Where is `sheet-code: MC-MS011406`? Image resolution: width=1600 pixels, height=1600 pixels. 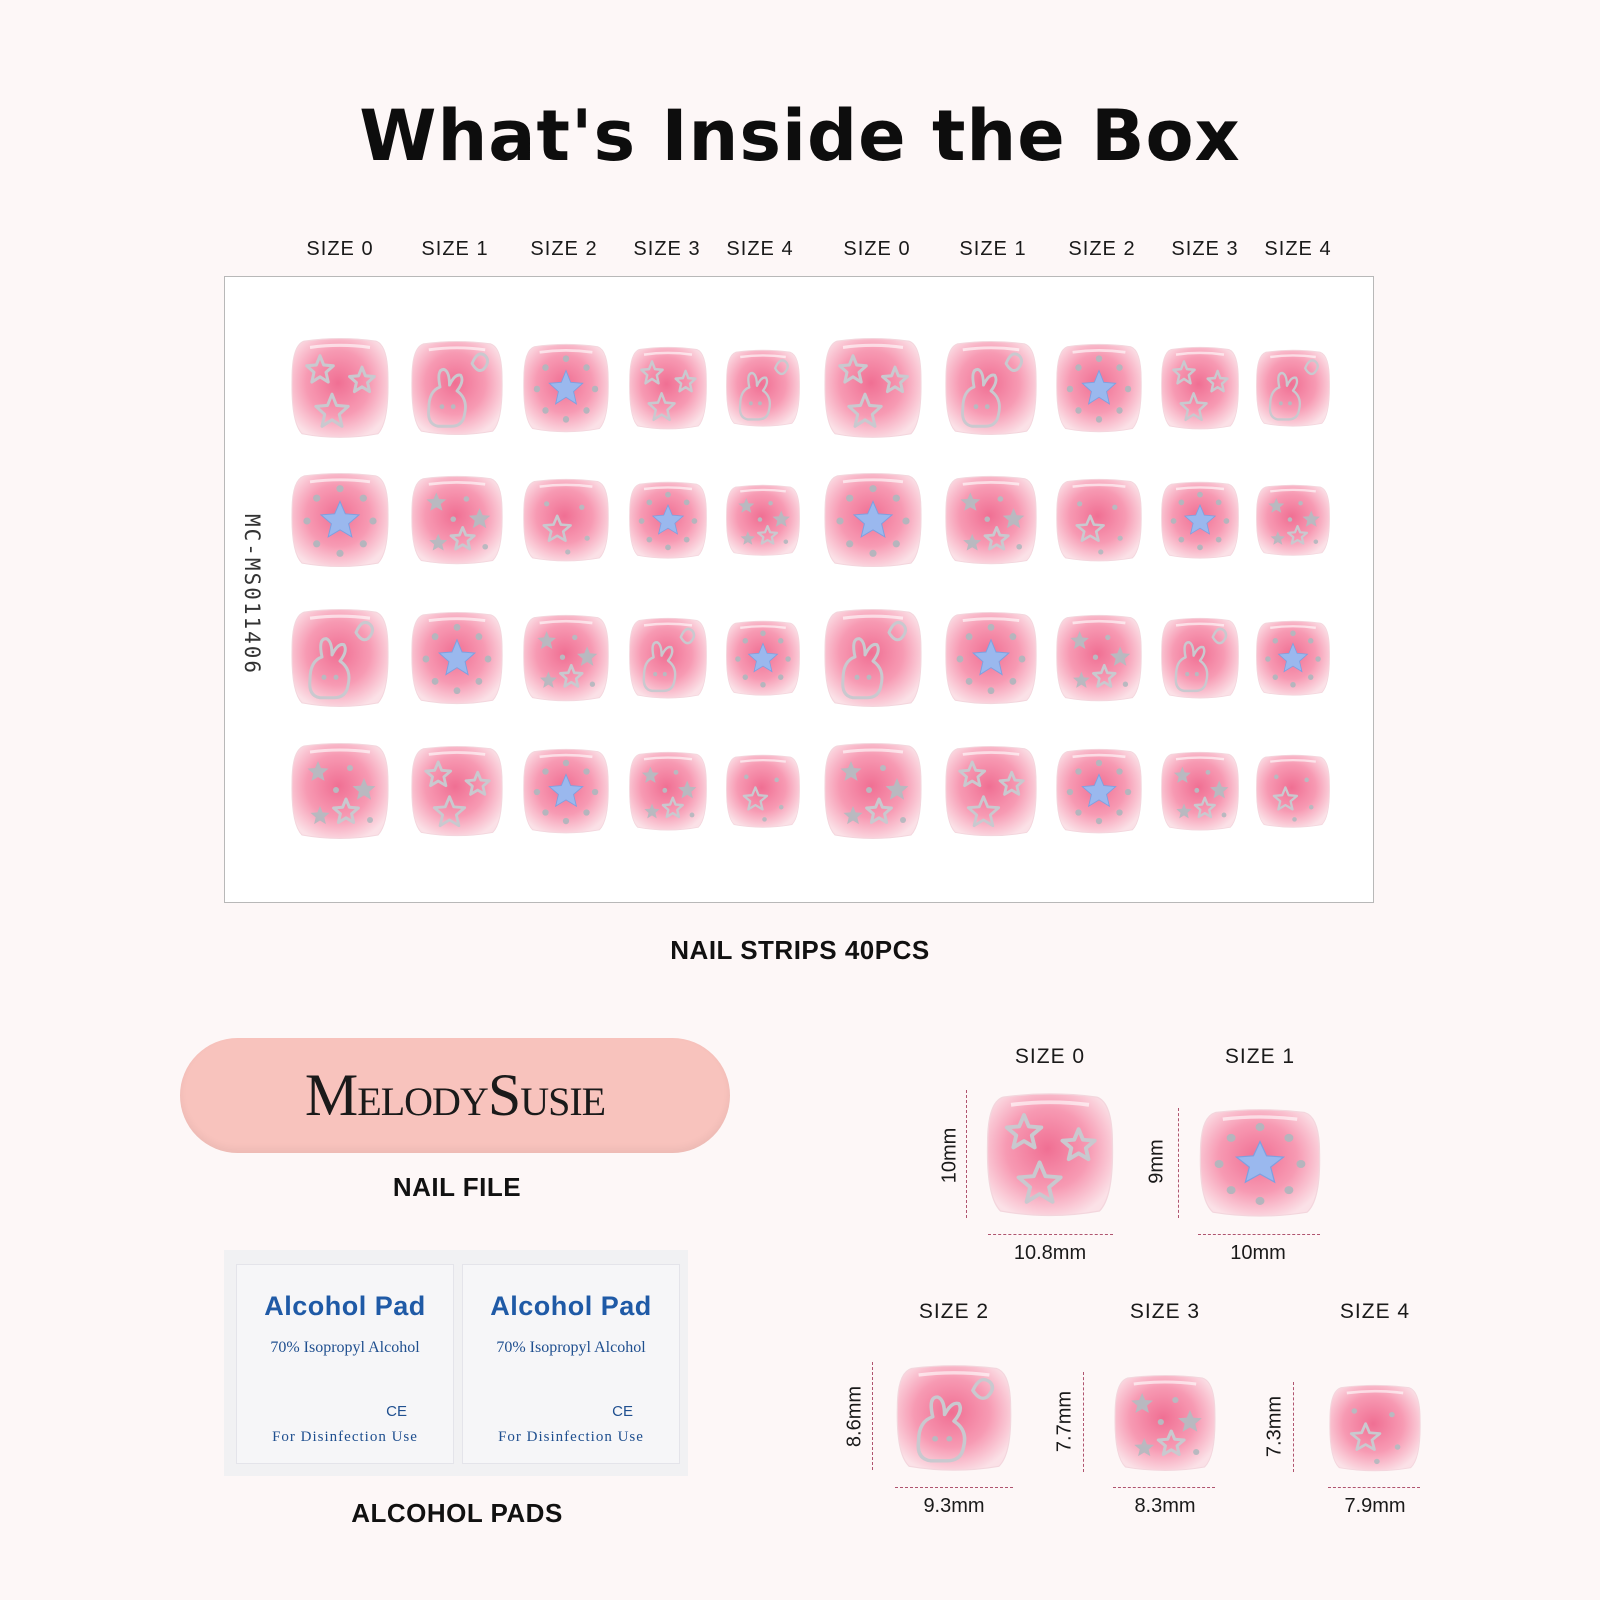
sheet-code: MC-MS011406 is located at coordinates (252, 595).